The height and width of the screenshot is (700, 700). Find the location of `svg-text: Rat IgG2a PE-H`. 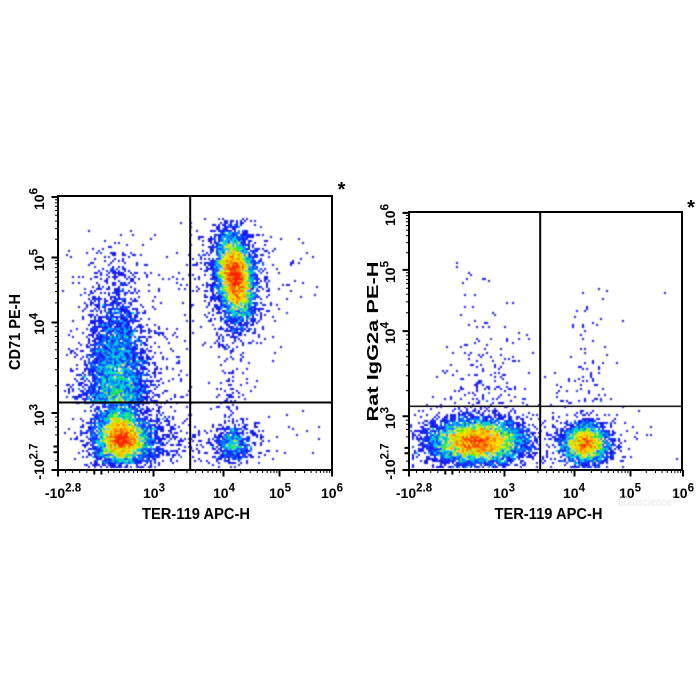

svg-text: Rat IgG2a PE-H is located at coordinates (373, 342).